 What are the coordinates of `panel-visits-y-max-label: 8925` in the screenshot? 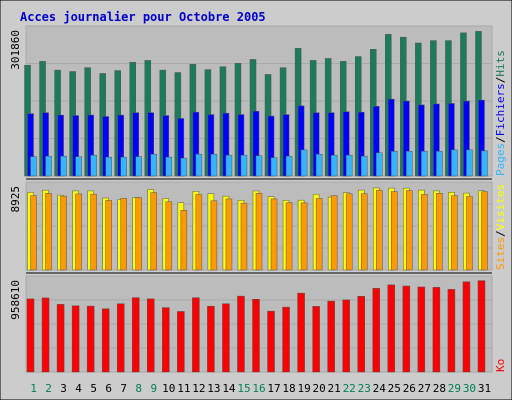 It's located at (15, 199).